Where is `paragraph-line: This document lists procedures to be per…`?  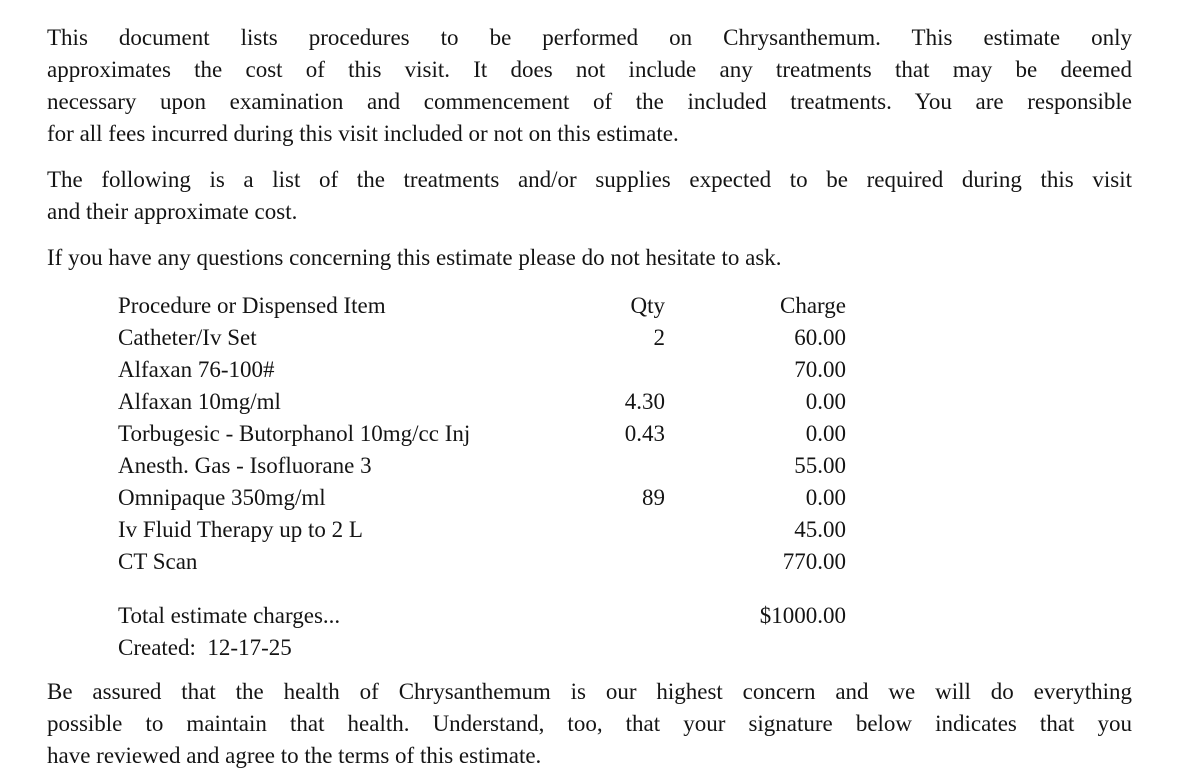
paragraph-line: This document lists procedures to be per… is located at coordinates (589, 37).